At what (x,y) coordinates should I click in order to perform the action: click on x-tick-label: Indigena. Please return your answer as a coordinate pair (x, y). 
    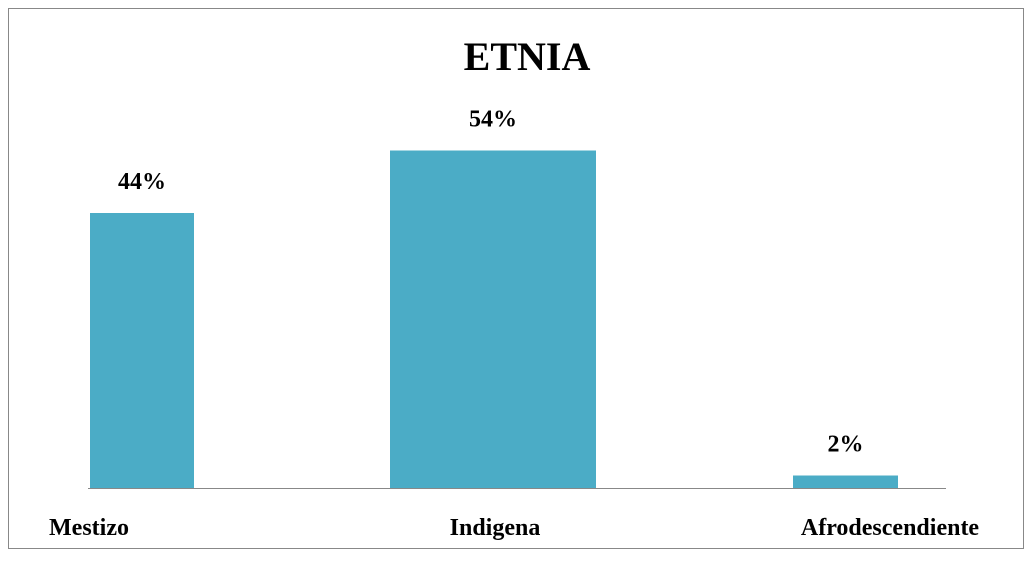
    Looking at the image, I should click on (495, 528).